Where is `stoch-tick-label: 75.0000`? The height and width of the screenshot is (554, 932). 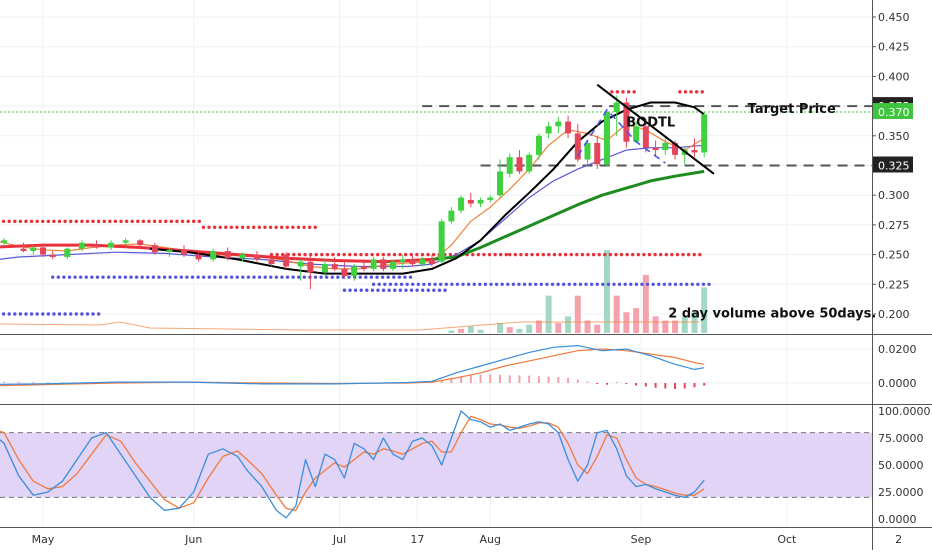
stoch-tick-label: 75.0000 is located at coordinates (901, 438).